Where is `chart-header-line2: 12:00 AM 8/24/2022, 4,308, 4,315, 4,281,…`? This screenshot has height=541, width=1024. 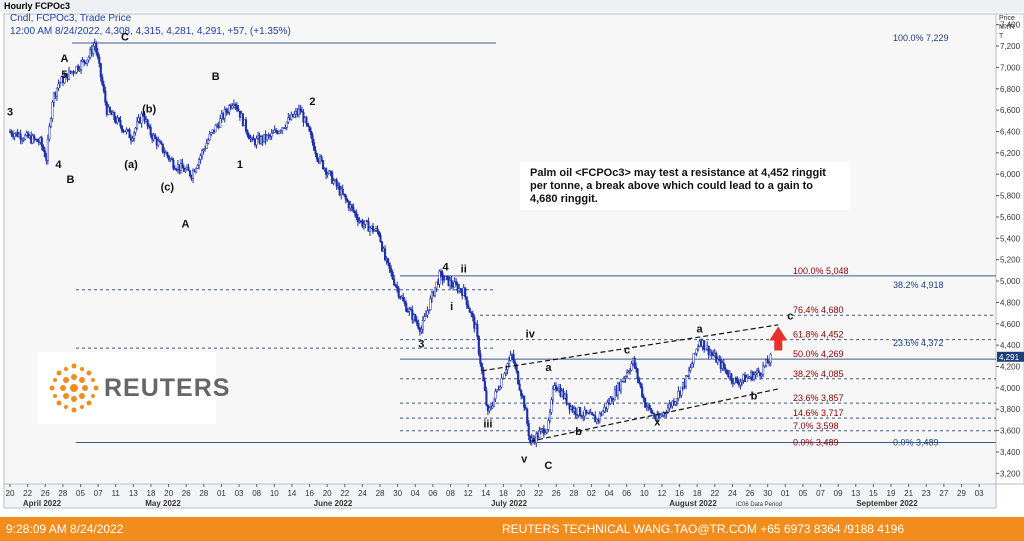 chart-header-line2: 12:00 AM 8/24/2022, 4,308, 4,315, 4,281,… is located at coordinates (150, 31).